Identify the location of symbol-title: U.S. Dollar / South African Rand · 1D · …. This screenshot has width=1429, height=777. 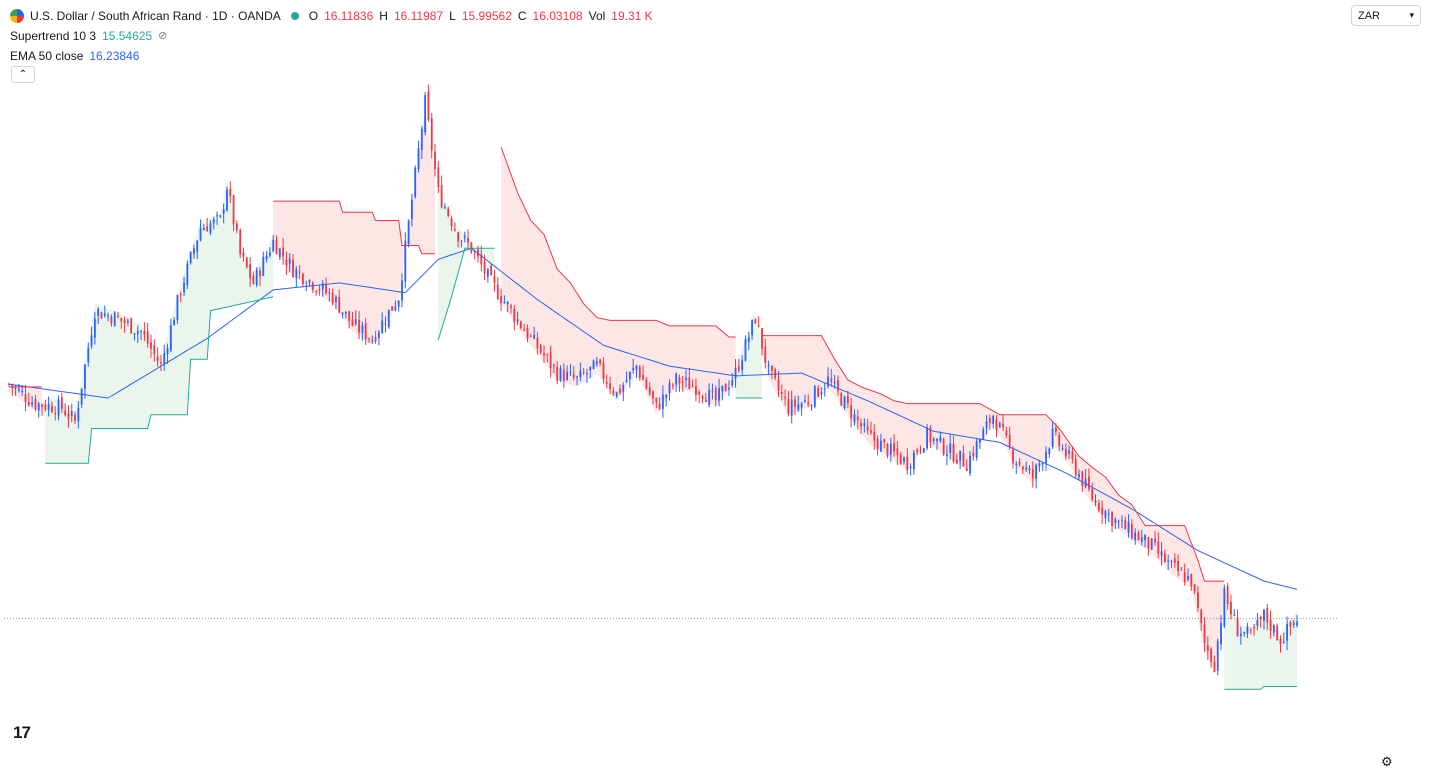
(155, 16).